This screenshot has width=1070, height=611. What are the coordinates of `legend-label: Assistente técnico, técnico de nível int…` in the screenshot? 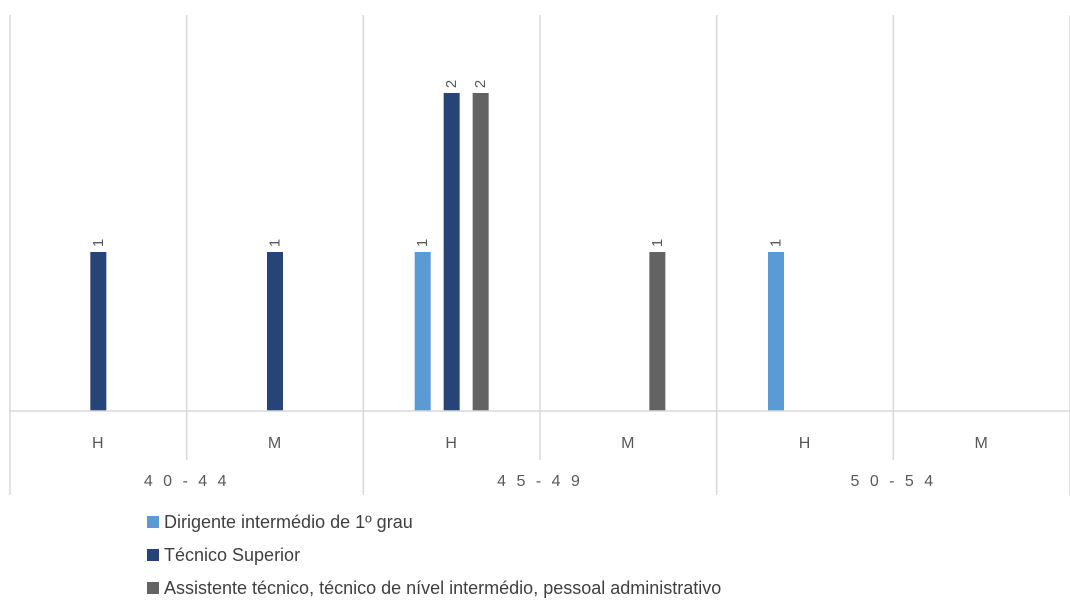 It's located at (443, 587).